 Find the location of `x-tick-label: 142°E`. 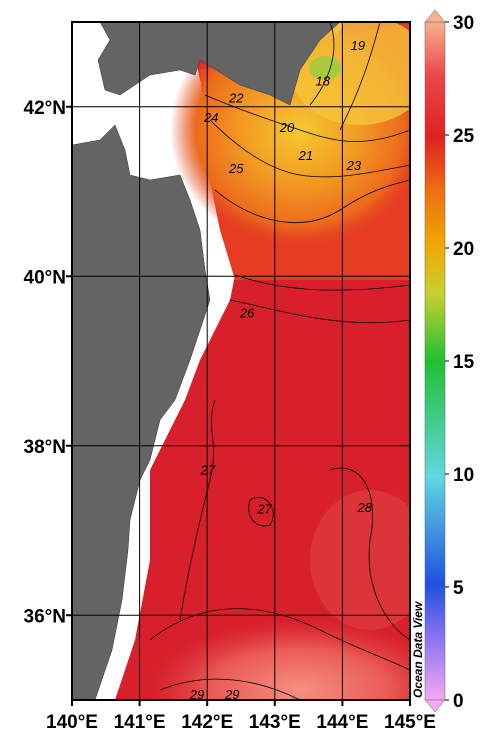

x-tick-label: 142°E is located at coordinates (207, 722).